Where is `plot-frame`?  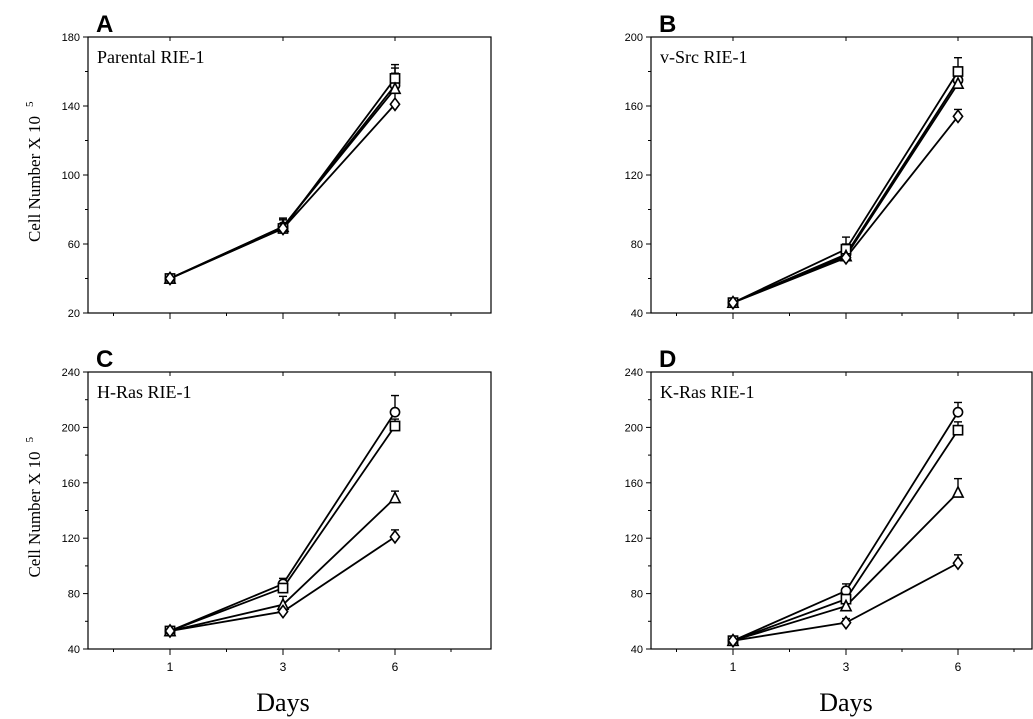
plot-frame is located at coordinates (841, 175).